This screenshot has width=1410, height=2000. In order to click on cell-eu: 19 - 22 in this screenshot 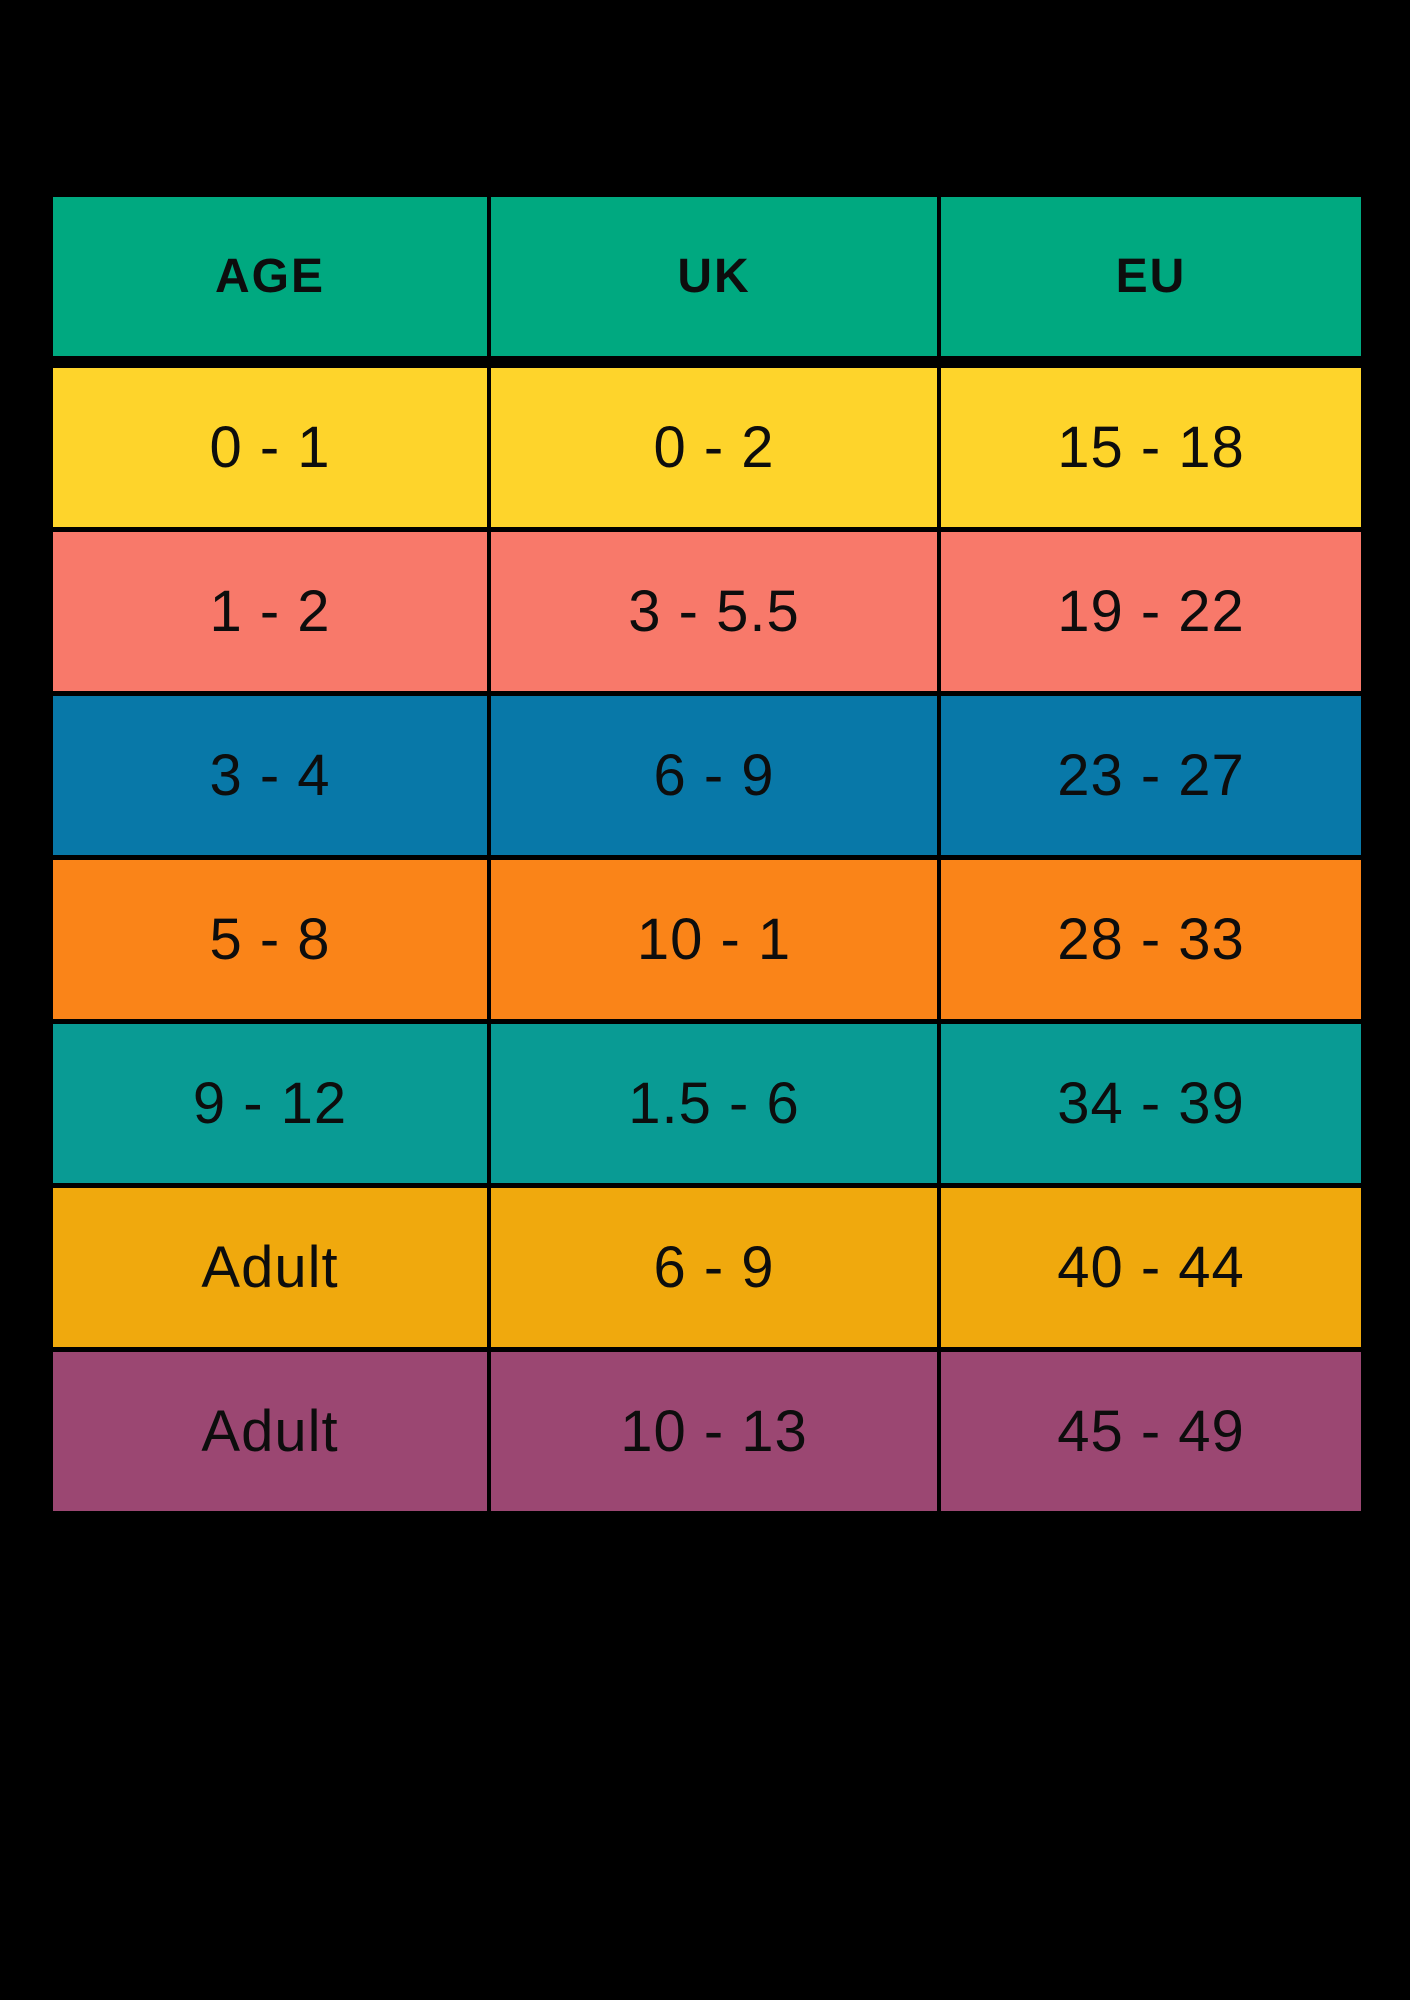, I will do `click(1151, 611)`.